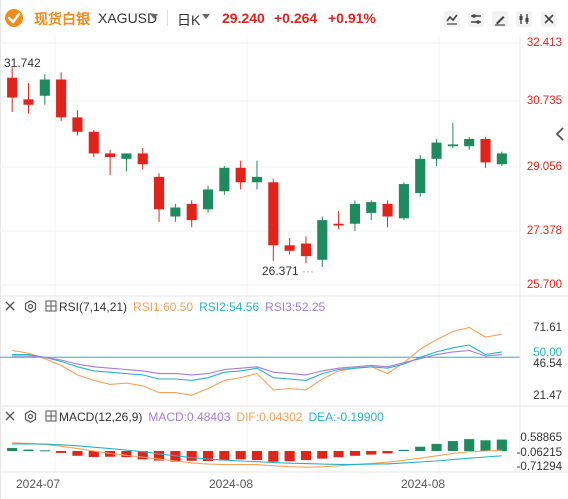 The height and width of the screenshot is (499, 568). I want to click on adjust-icon, so click(524, 19).